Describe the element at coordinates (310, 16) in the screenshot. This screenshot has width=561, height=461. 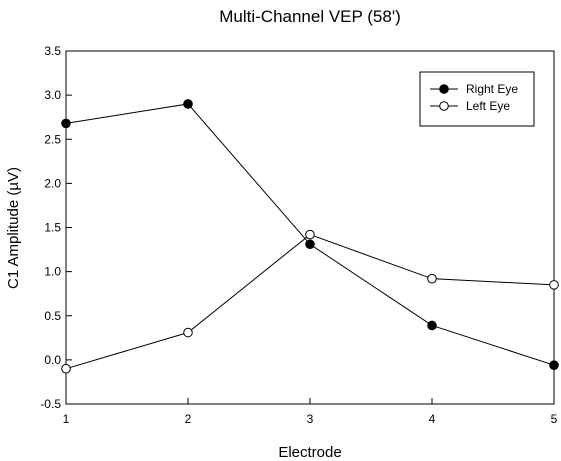
I see `chart-title: Multi-Channel VEP (58')` at that location.